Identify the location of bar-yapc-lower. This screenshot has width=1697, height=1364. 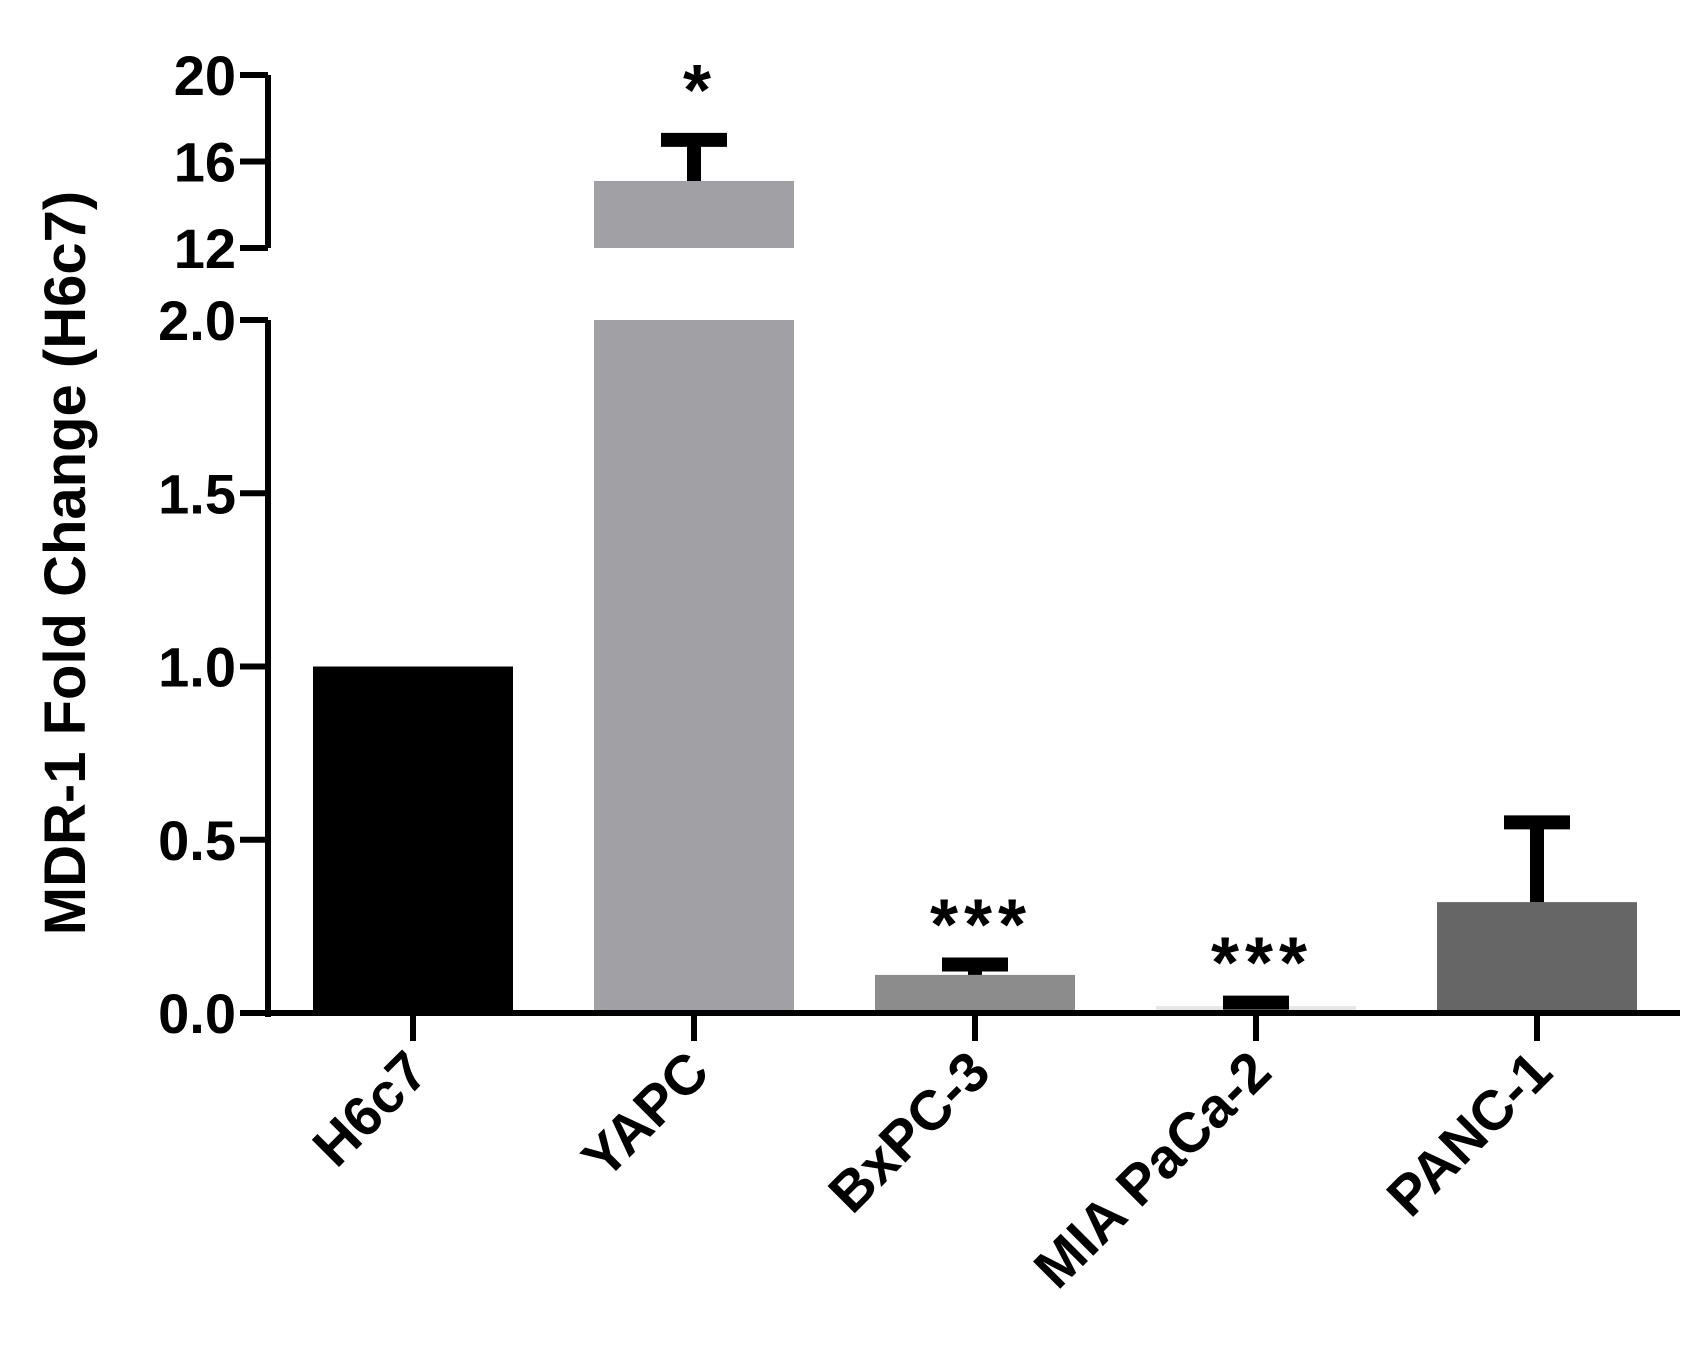
(694, 666).